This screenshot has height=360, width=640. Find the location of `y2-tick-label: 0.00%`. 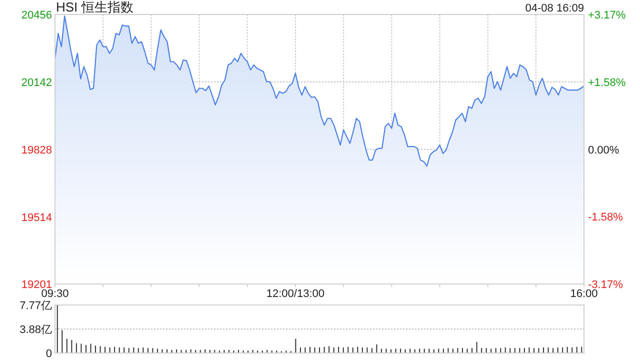

y2-tick-label: 0.00% is located at coordinates (604, 150).